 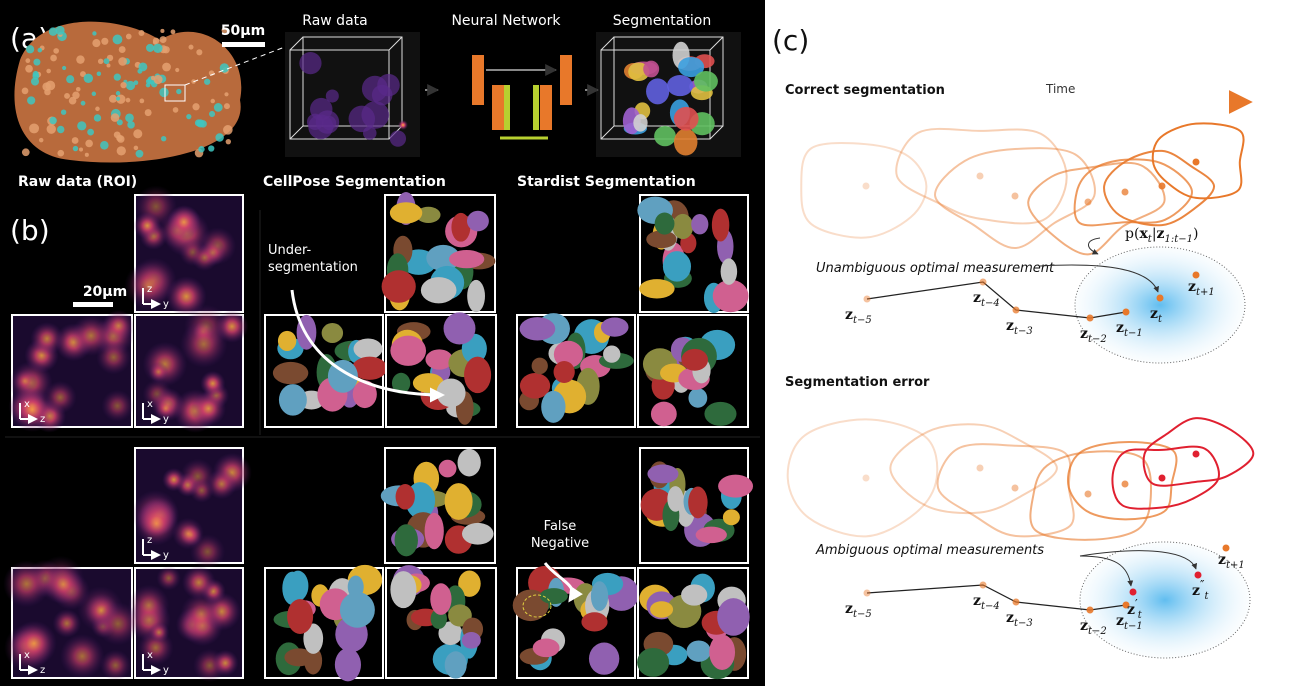 I want to click on axis-label: z, so click(x=149, y=289).